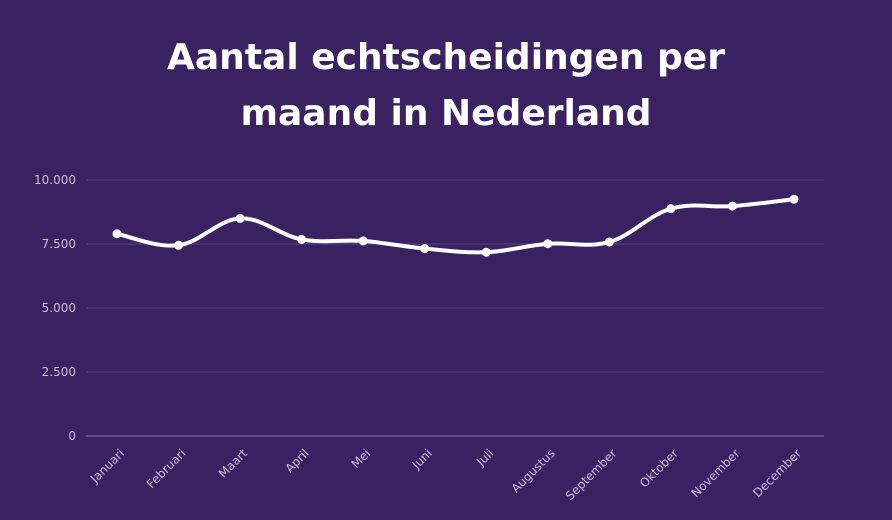 This screenshot has width=892, height=520. What do you see at coordinates (72, 436) in the screenshot?
I see `y-tick-label: 0` at bounding box center [72, 436].